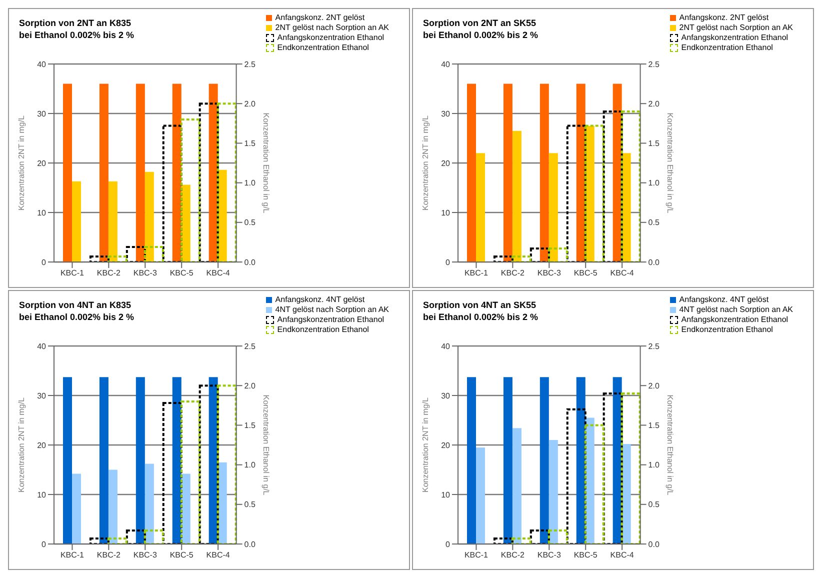 Image resolution: width=822 pixels, height=575 pixels. What do you see at coordinates (320, 300) in the screenshot?
I see `legend-label: Anfangskonz. 4NT gelöst` at bounding box center [320, 300].